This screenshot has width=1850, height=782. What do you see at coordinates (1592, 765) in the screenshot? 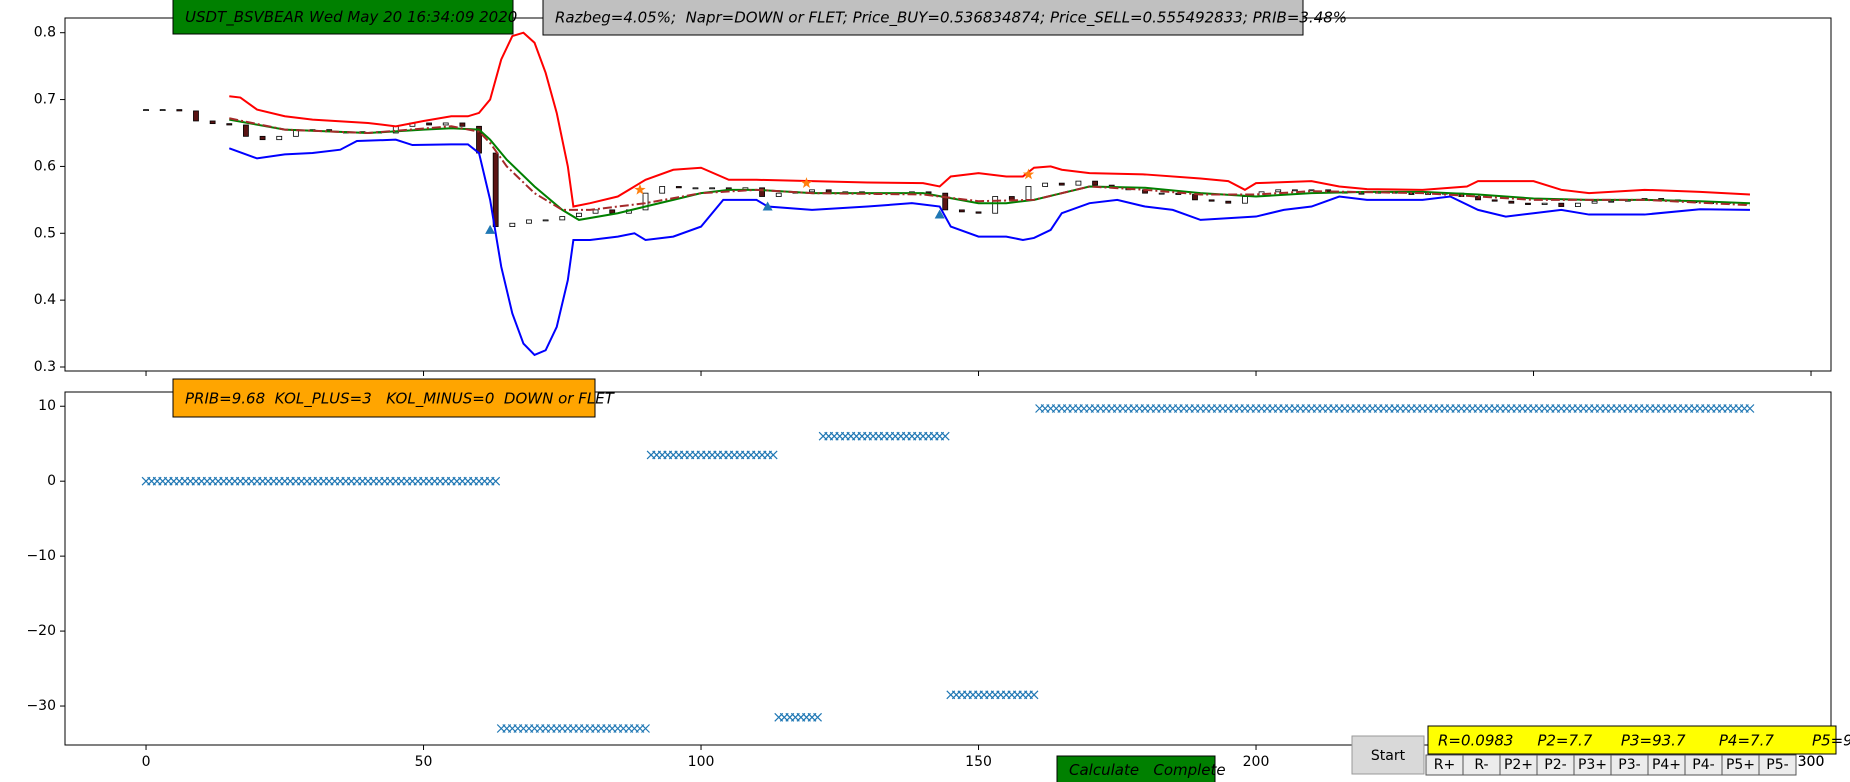
I see `param-button-label: P3+` at bounding box center [1592, 765].